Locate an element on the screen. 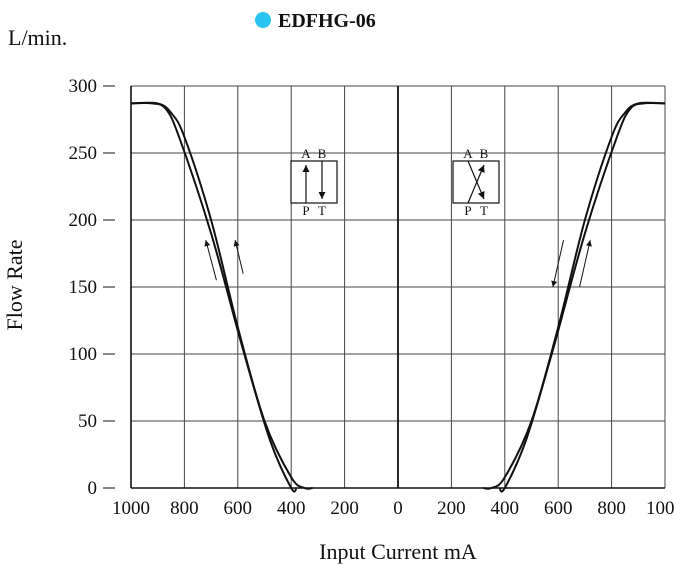 The image size is (674, 566). direction-arrows is located at coordinates (398, 263).